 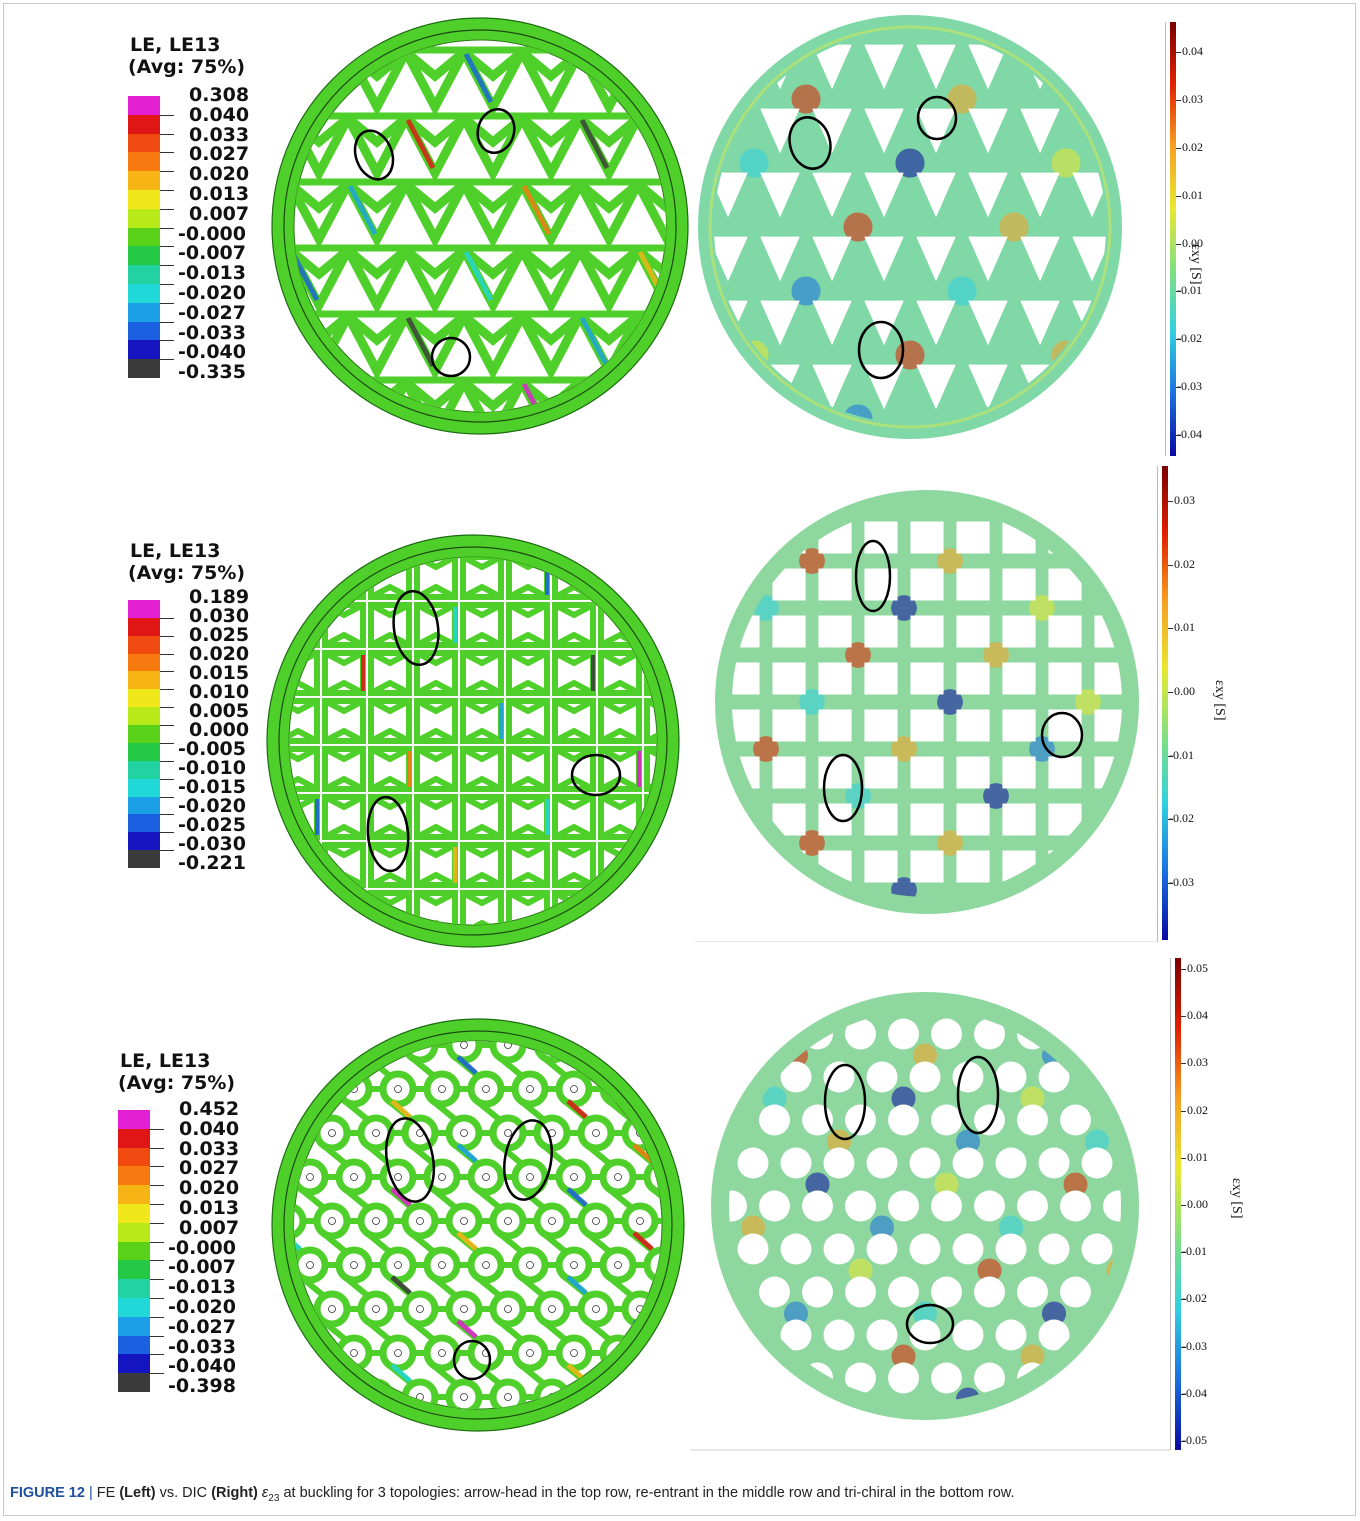 I want to click on fe-legend-title: LE, LE13, so click(x=165, y=1061).